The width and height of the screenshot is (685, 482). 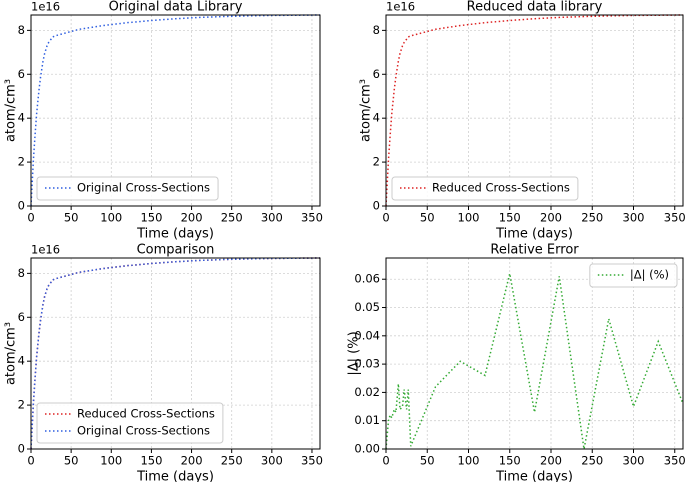 I want to click on chart-title: Reduced data library, so click(x=535, y=7).